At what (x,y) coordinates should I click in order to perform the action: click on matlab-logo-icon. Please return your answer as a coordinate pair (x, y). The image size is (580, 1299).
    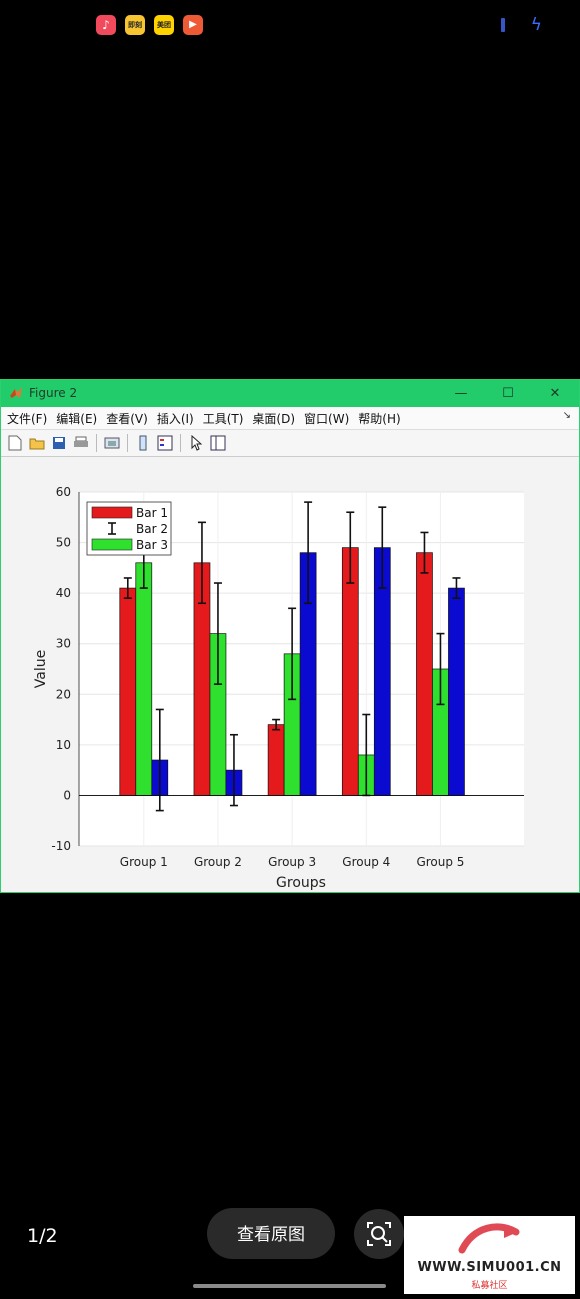
    Looking at the image, I should click on (16, 392).